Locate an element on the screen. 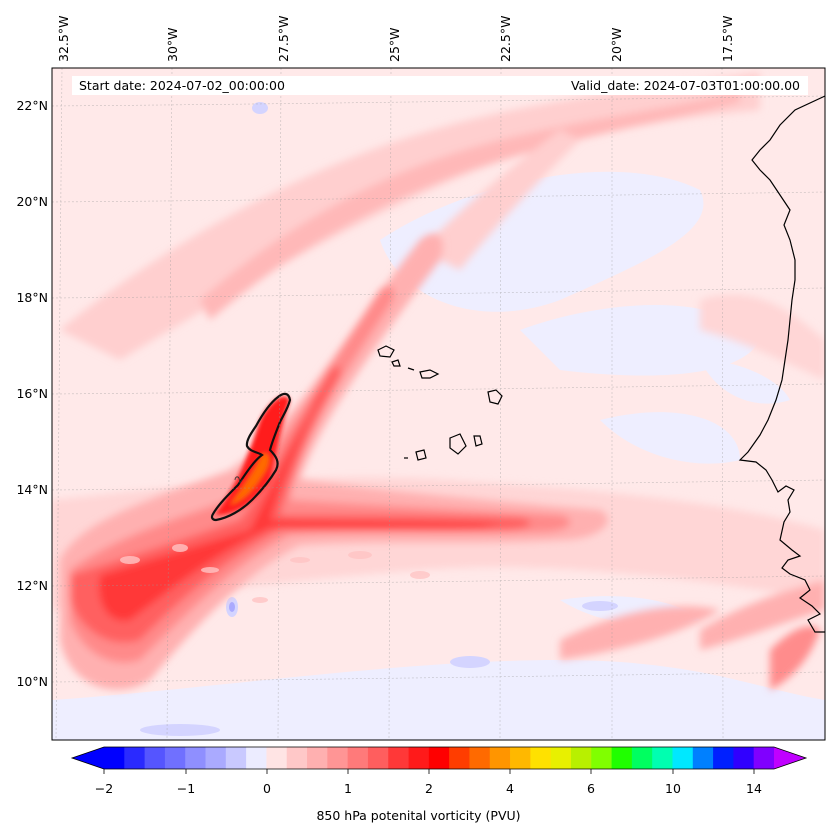 The image size is (837, 836). lon-label-22-5w: 22.5°W is located at coordinates (505, 38).